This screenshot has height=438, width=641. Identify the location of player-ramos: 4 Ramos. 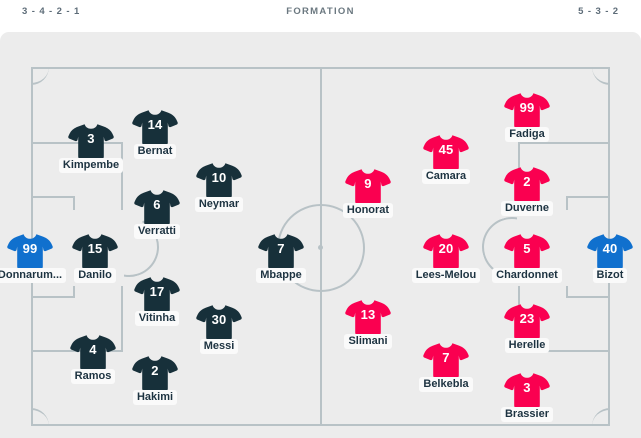
(93, 361).